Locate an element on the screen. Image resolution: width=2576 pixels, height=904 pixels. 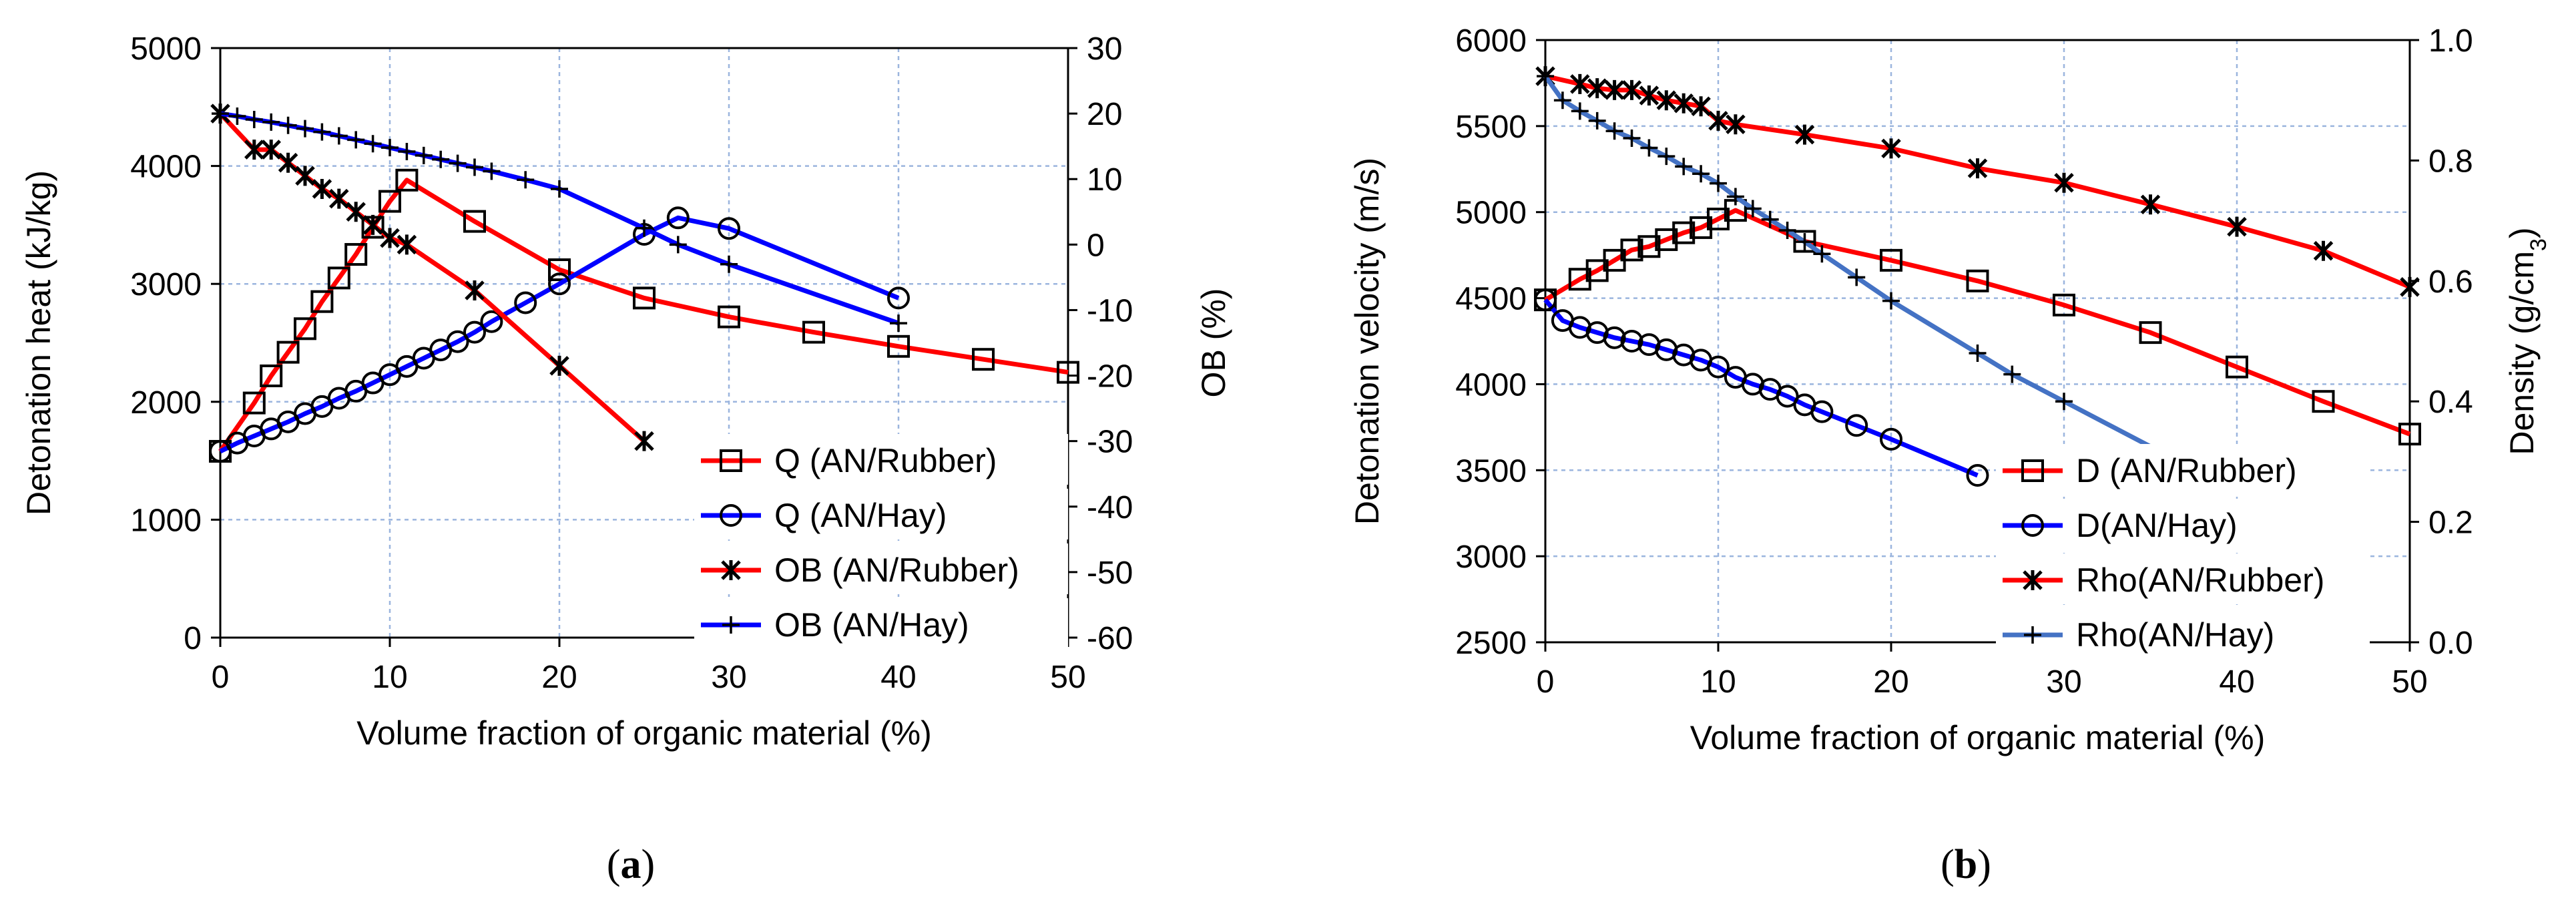
y-tick-label: 4000 is located at coordinates (166, 167).